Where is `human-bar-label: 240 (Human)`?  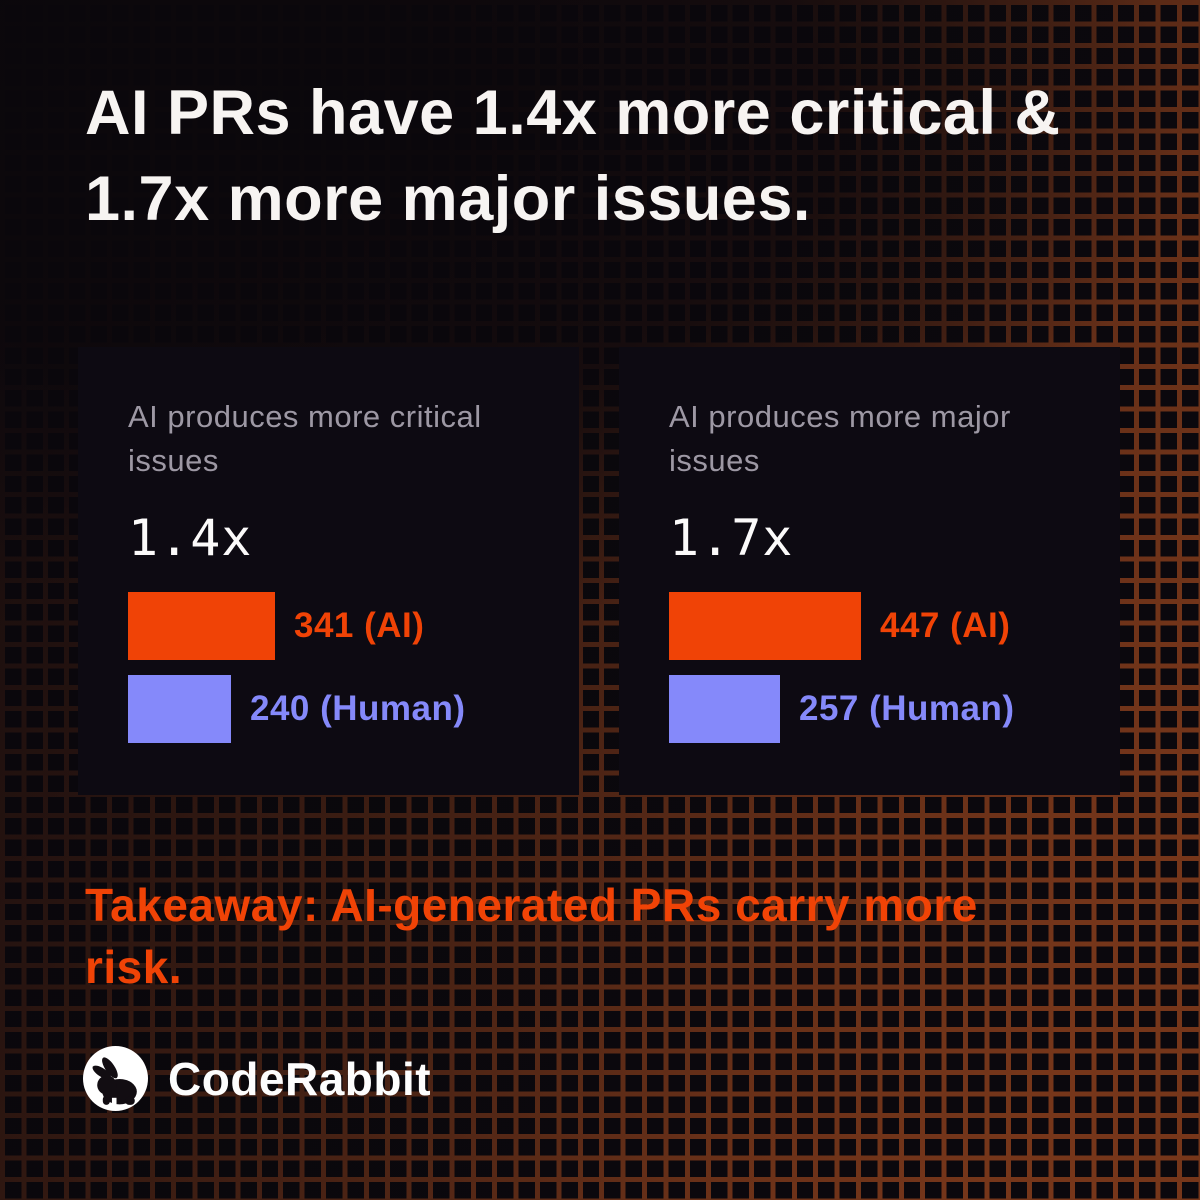
human-bar-label: 240 (Human) is located at coordinates (358, 708).